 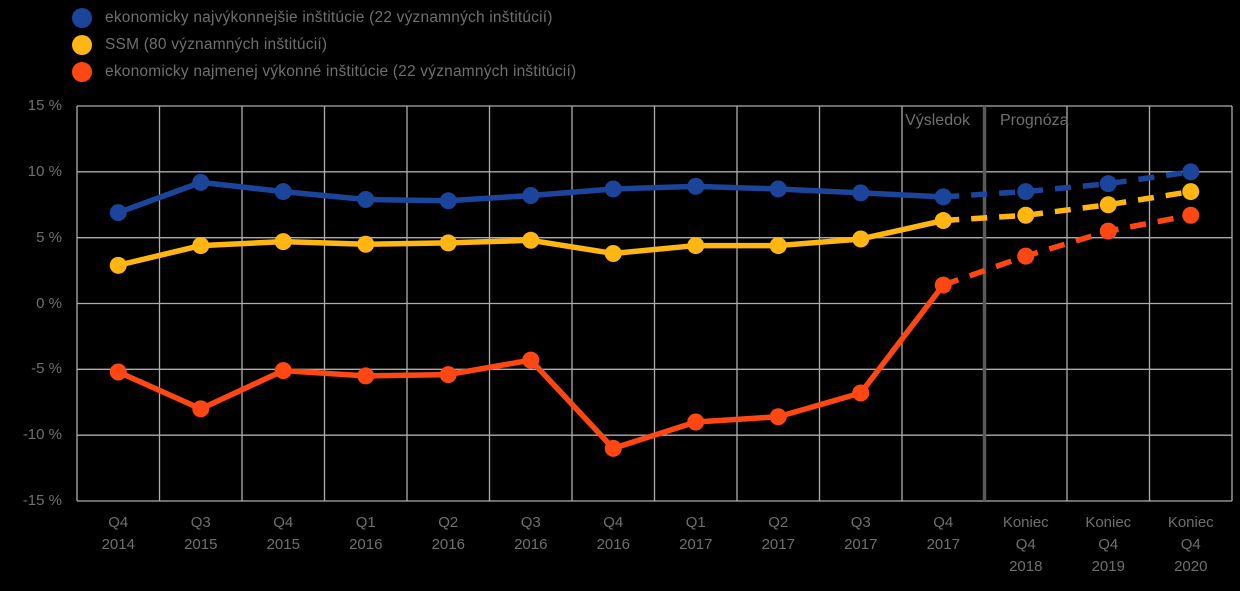 What do you see at coordinates (201, 533) in the screenshot?
I see `x-tick-label: Q3 2015` at bounding box center [201, 533].